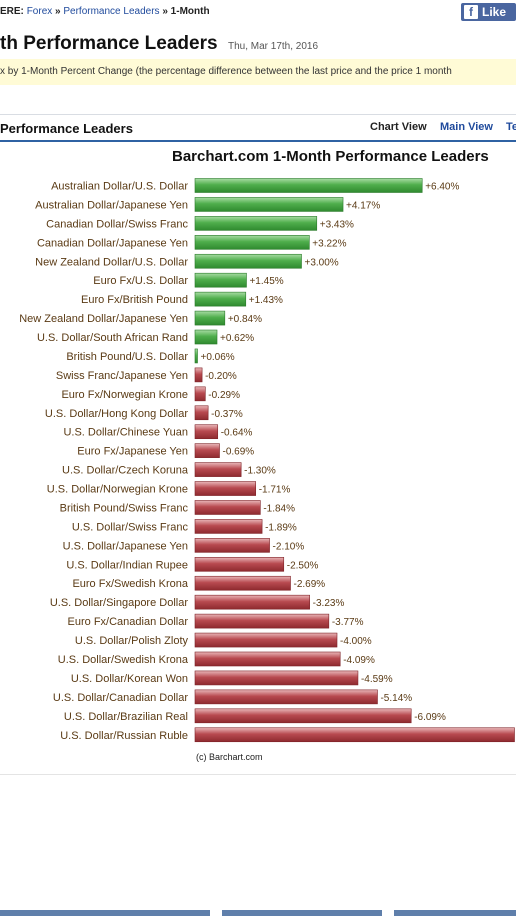  I want to click on section-divider, so click(258, 774).